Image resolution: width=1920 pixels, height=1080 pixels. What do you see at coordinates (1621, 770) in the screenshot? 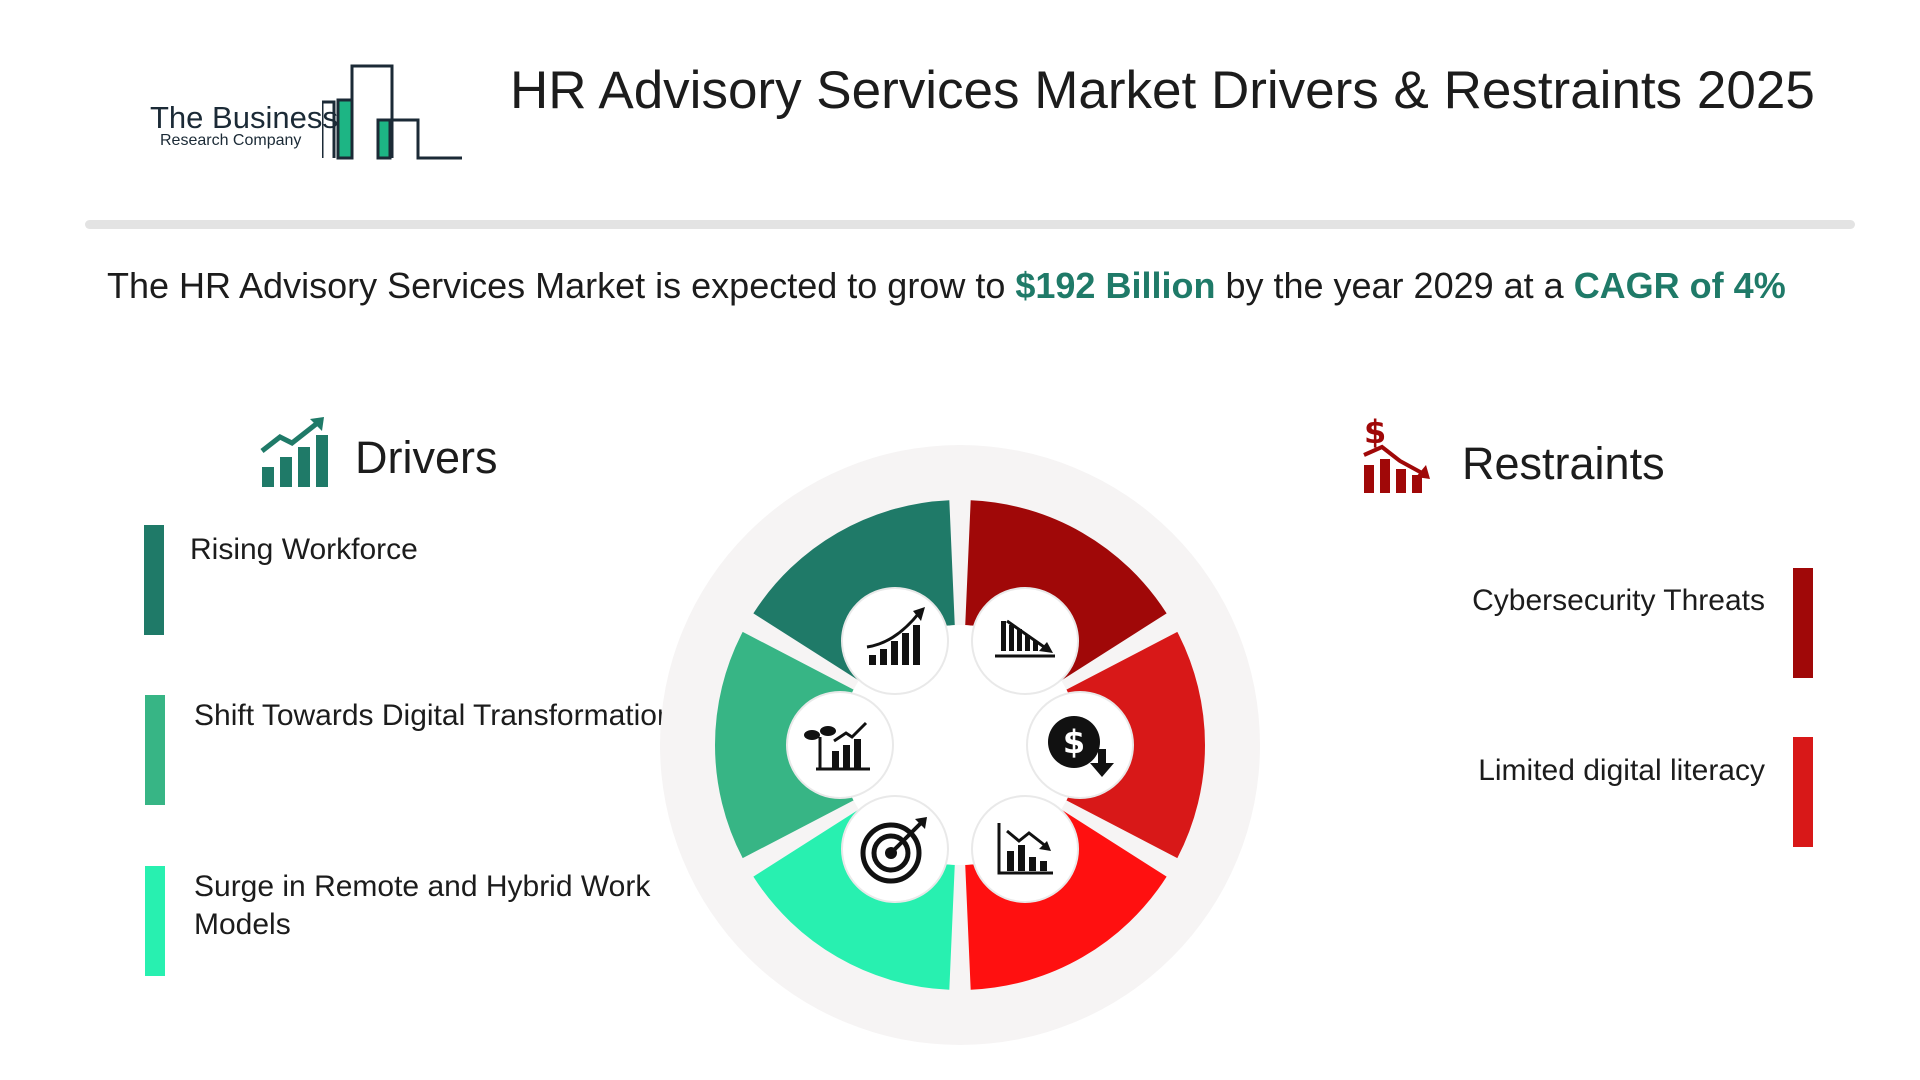
I see `restraint-label: Limited digital literacy` at bounding box center [1621, 770].